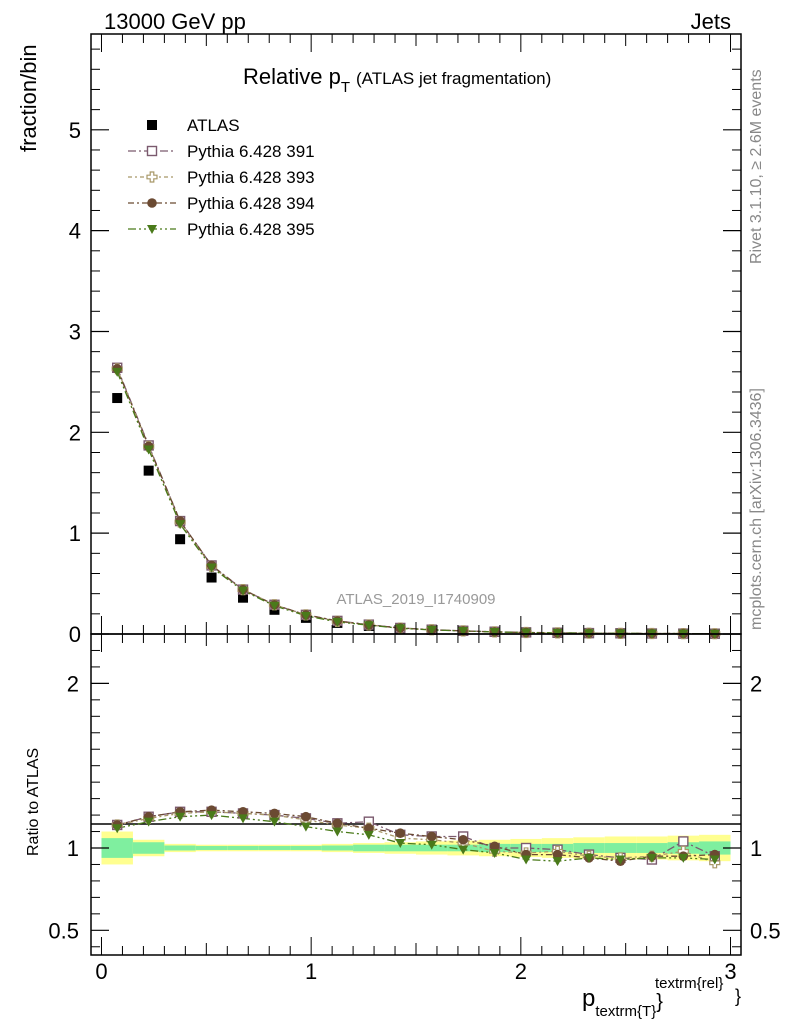 The image size is (786, 1024). Describe the element at coordinates (659, 1002) in the screenshot. I see `xlabel-brace: }` at that location.